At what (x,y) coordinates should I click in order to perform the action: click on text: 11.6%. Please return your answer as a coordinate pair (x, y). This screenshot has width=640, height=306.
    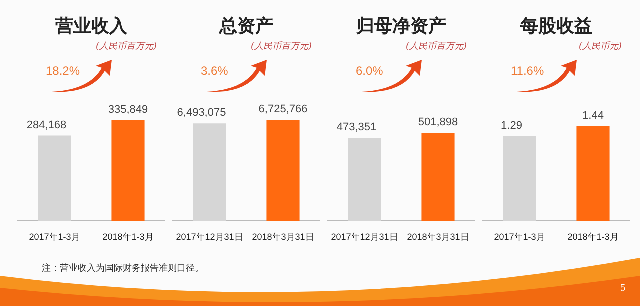
    Looking at the image, I should click on (527, 71).